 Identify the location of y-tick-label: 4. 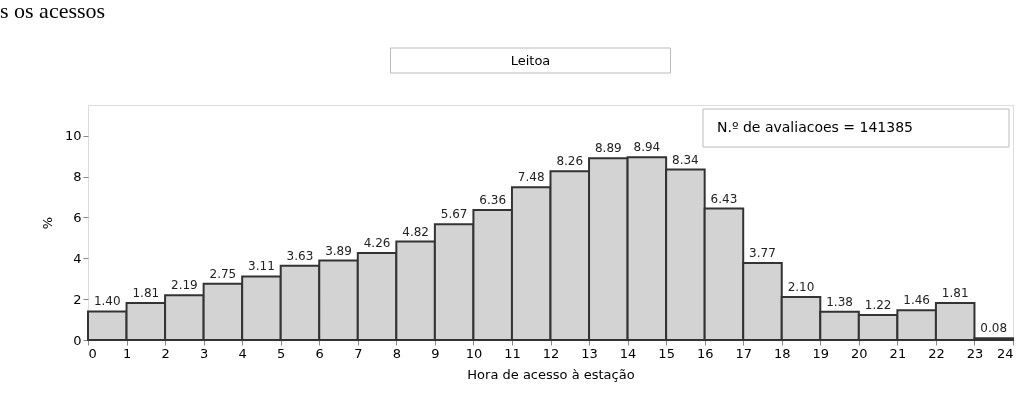
(77, 258).